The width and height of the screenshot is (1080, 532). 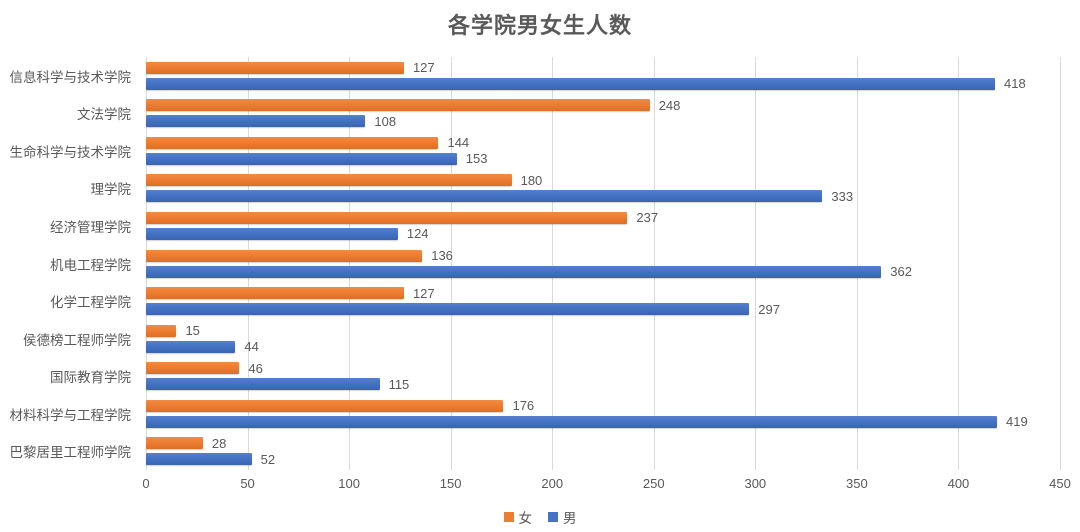 I want to click on female-bar-value-label: 176, so click(x=523, y=406).